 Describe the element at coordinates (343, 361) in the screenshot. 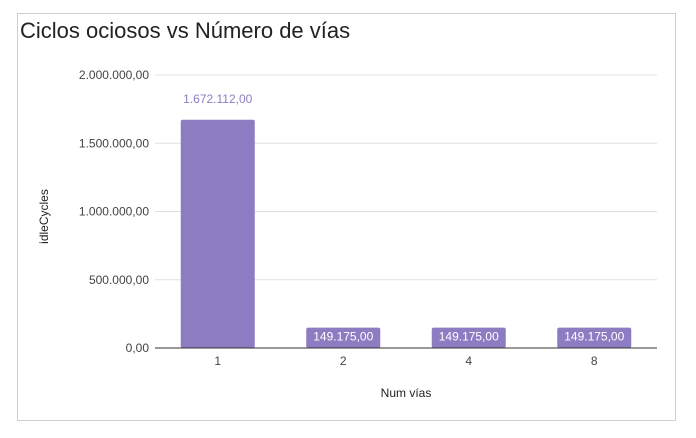

I see `x-tick-label: 2` at that location.